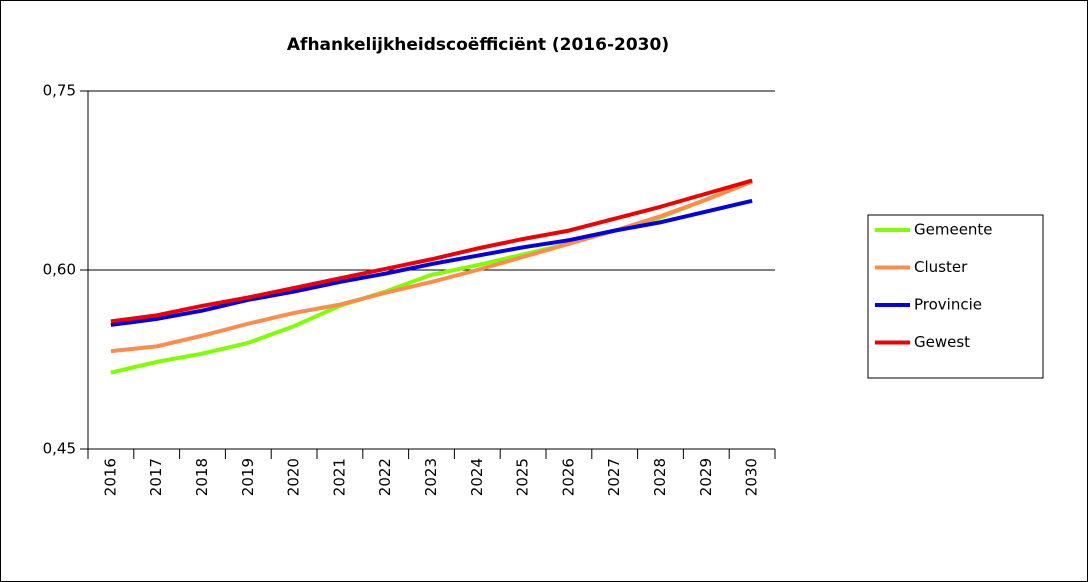 The image size is (1088, 582). Describe the element at coordinates (953, 230) in the screenshot. I see `legend-label: Gemeente` at that location.